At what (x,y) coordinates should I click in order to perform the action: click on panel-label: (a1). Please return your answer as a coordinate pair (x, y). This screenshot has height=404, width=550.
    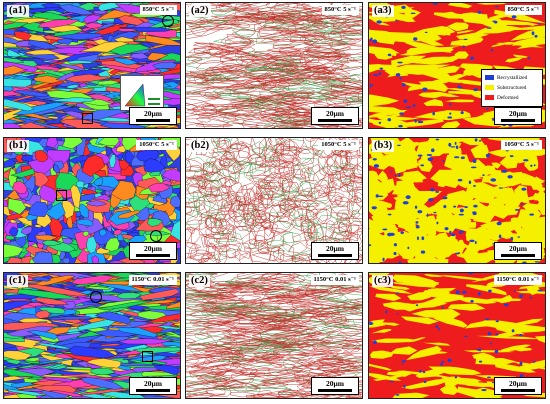
    Looking at the image, I should click on (18, 11).